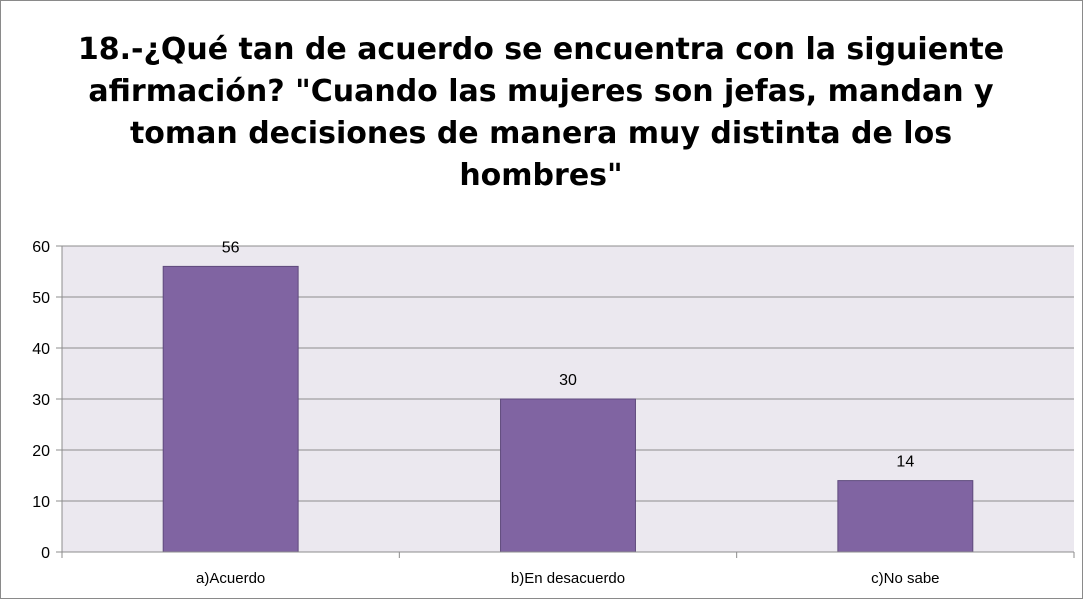 The width and height of the screenshot is (1083, 600). Describe the element at coordinates (905, 462) in the screenshot. I see `data-label: 14` at that location.